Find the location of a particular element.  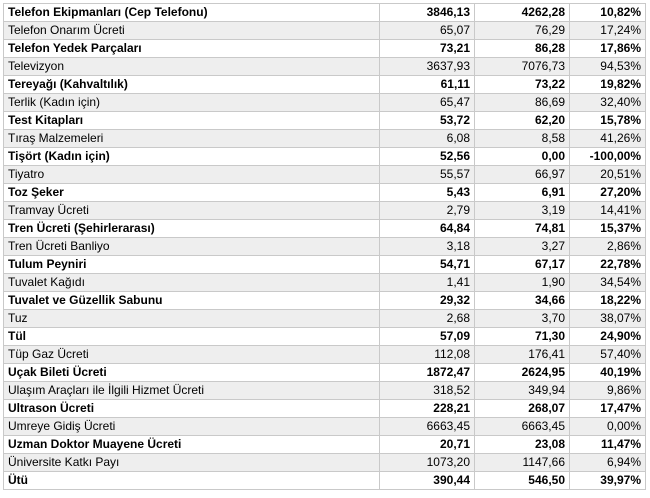

price-value-2-cell: 6,91 is located at coordinates (522, 192).